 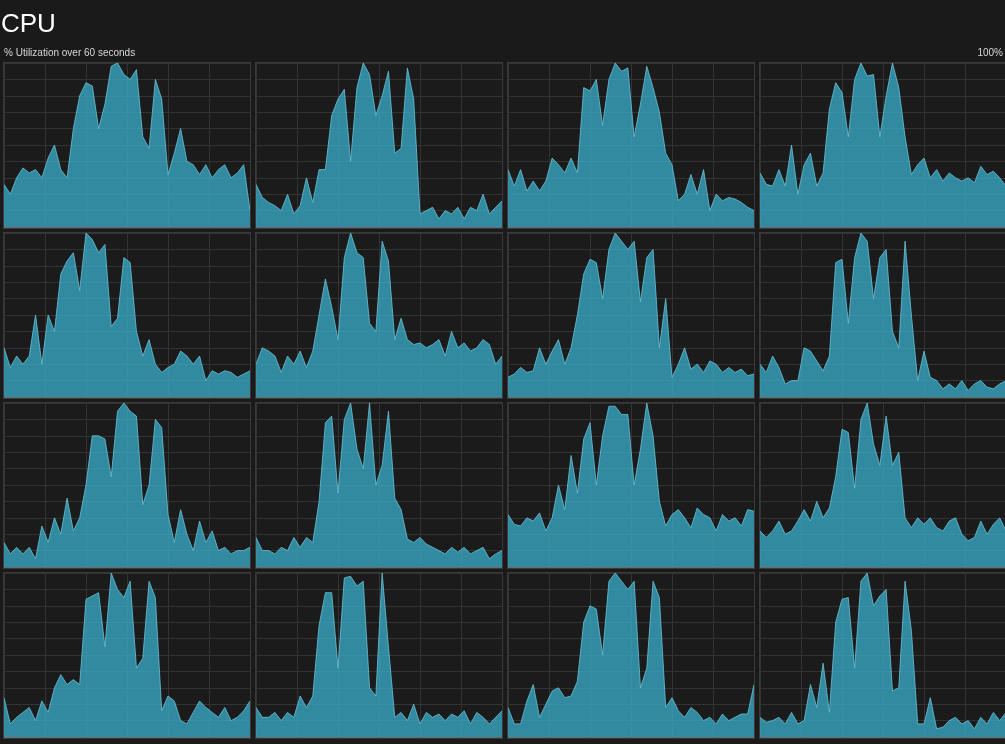 What do you see at coordinates (70, 52) in the screenshot?
I see `text: % Utilization over 60 seconds` at bounding box center [70, 52].